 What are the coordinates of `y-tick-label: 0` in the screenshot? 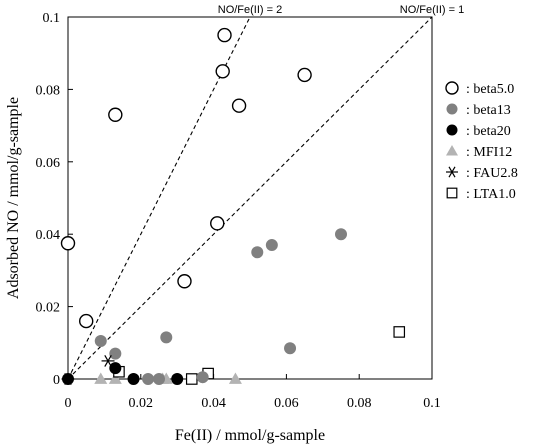 It's located at (56, 380).